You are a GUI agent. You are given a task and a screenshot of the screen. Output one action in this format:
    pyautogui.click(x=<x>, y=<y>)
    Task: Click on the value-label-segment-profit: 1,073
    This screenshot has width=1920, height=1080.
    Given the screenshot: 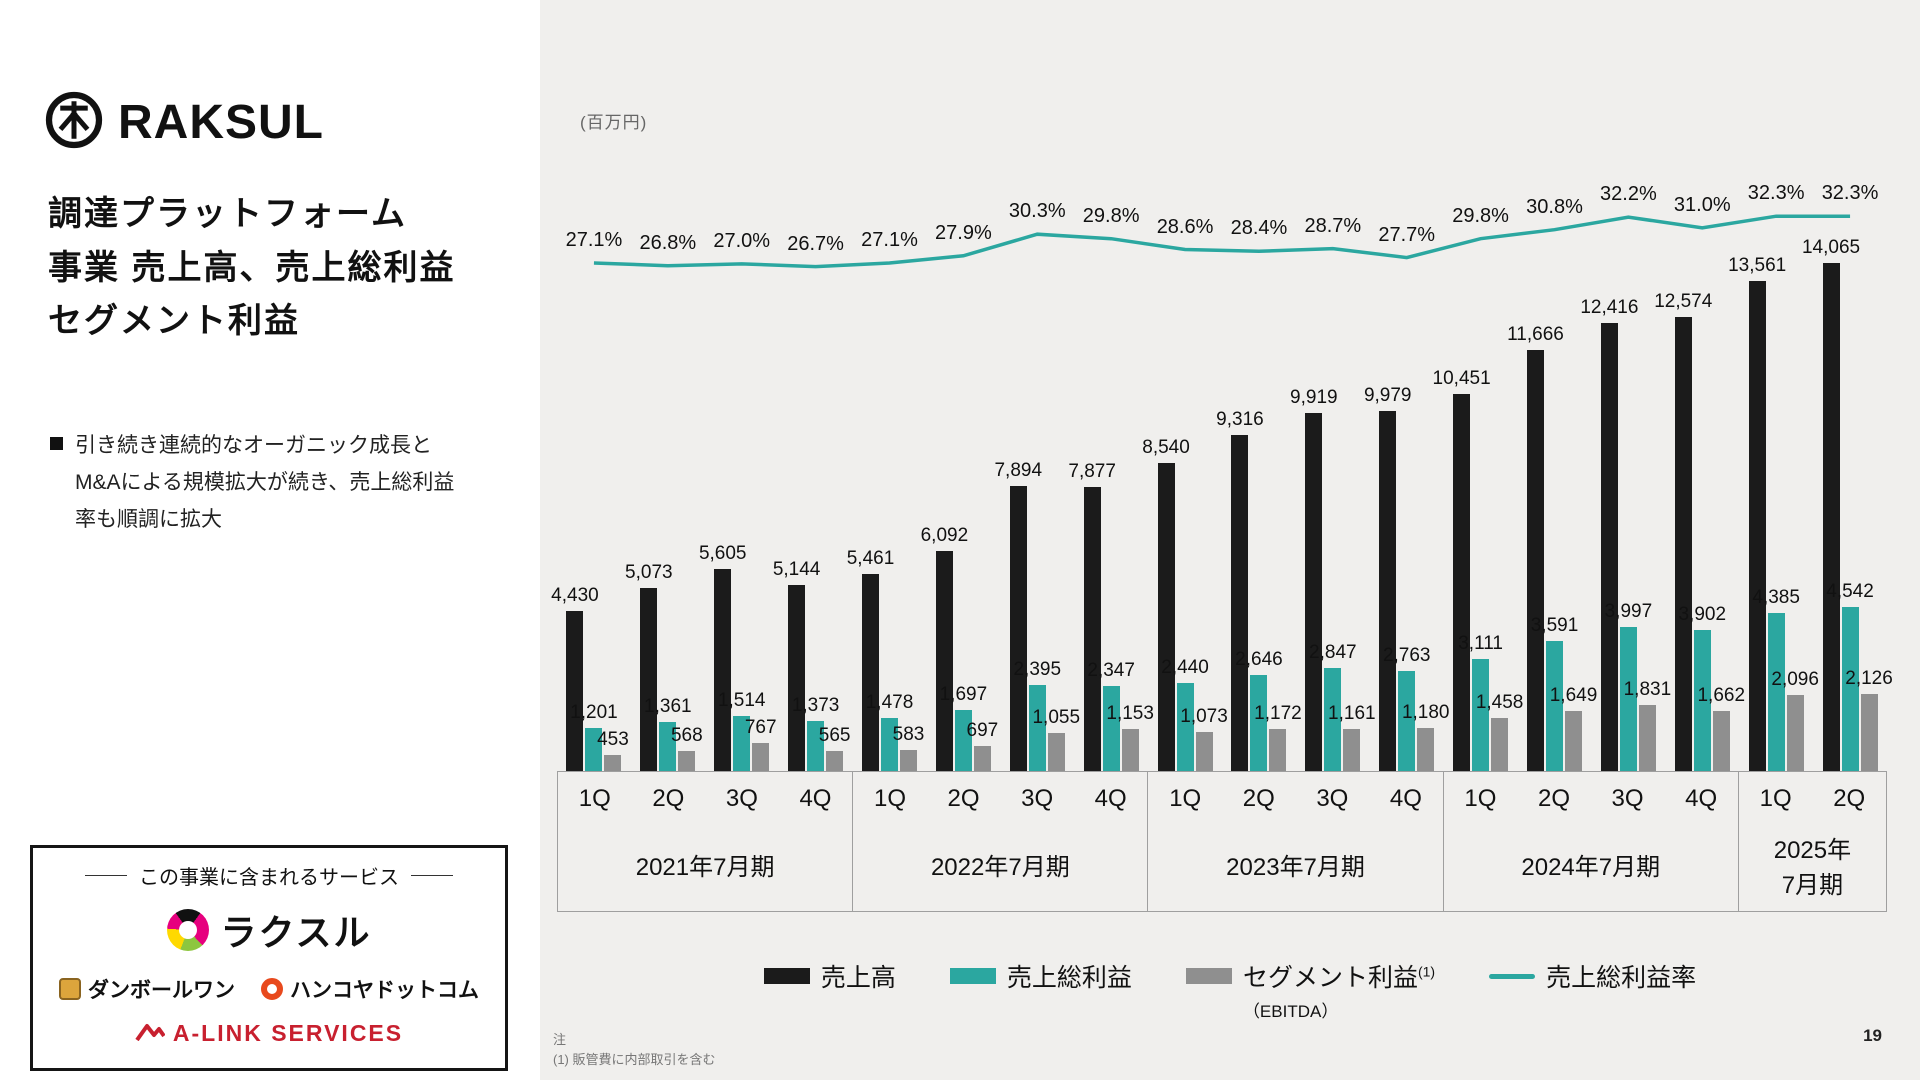 What is the action you would take?
    pyautogui.click(x=1204, y=717)
    